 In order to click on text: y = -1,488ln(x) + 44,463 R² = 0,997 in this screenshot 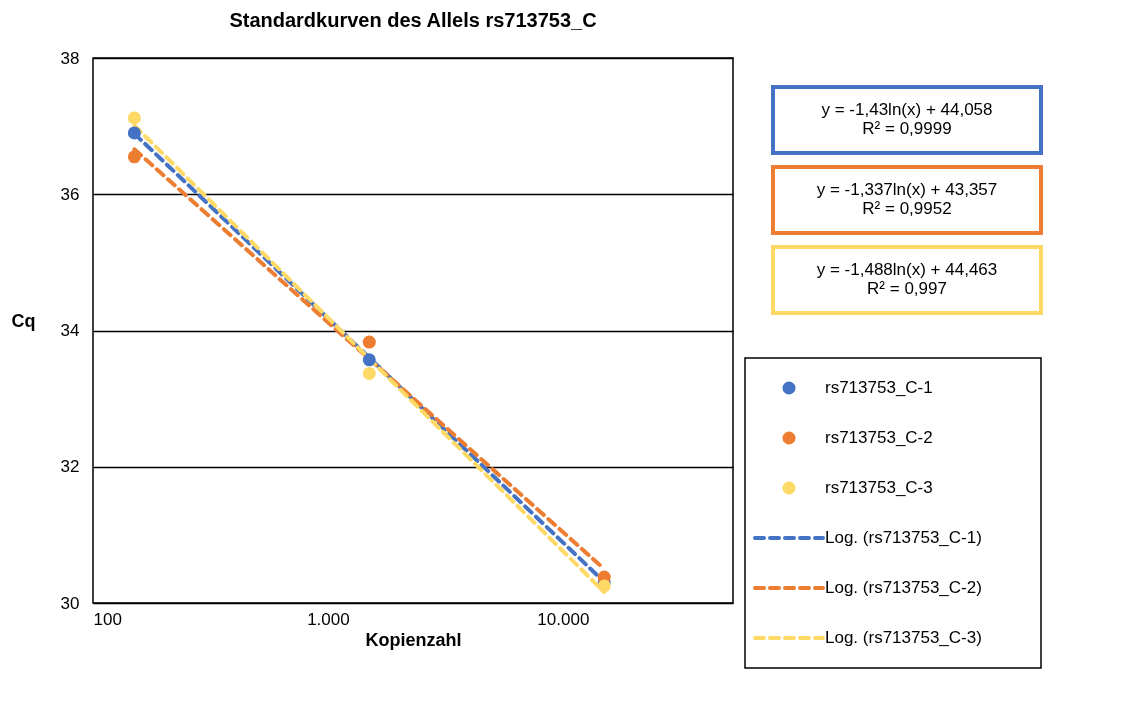, I will do `click(907, 279)`.